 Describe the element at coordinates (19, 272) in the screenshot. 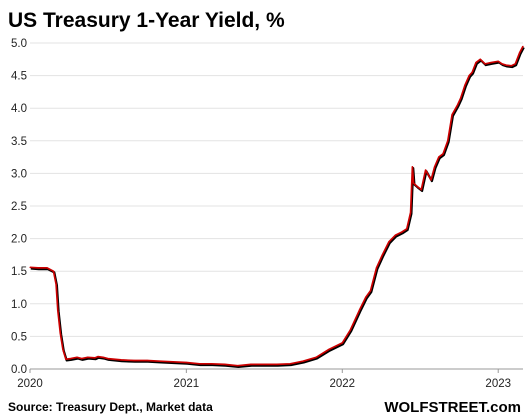

I see `y-tick-label: 1.5` at that location.